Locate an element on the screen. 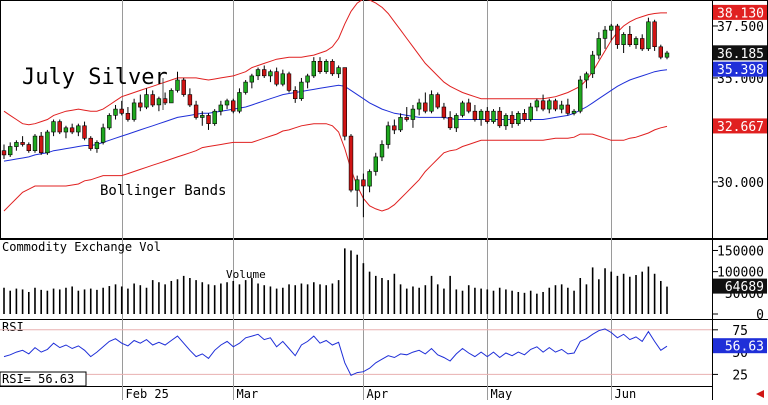 This screenshot has height=405, width=768. price-tick-label: 30.000 is located at coordinates (740, 183).